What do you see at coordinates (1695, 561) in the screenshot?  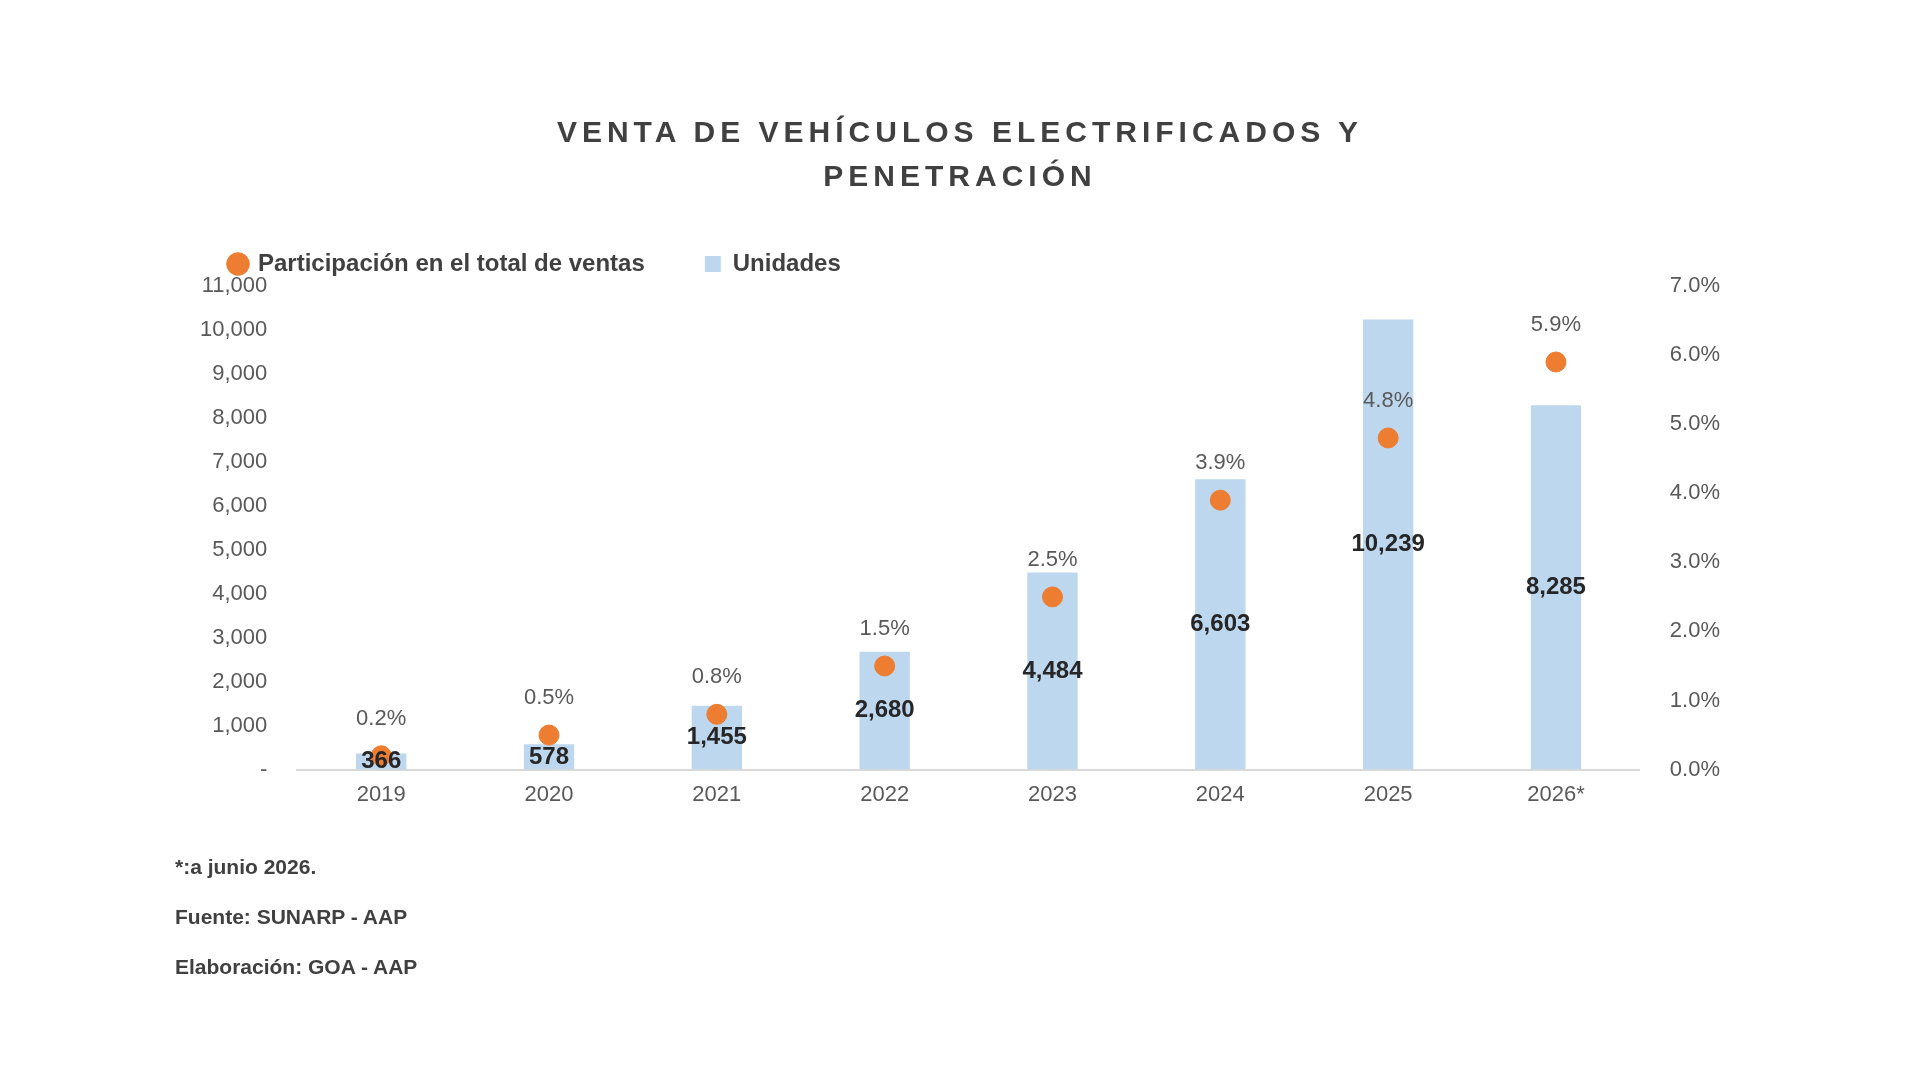 I see `y2-tick-label: 3.0%` at bounding box center [1695, 561].